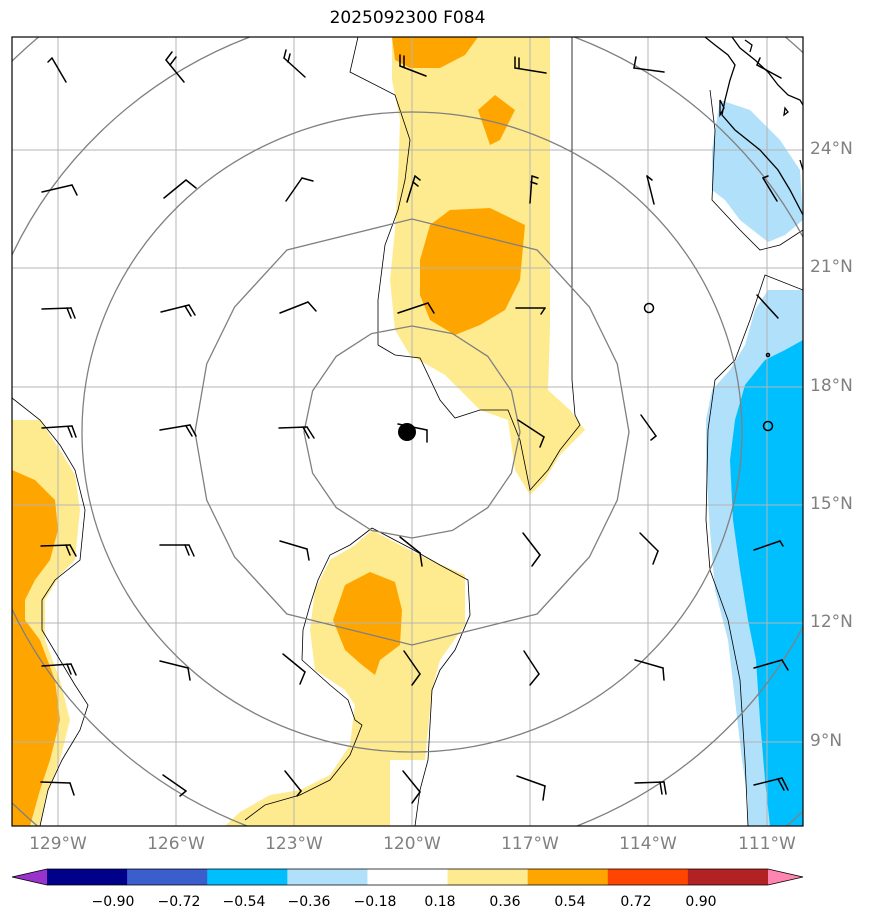  I want to click on colorbar-outline, so click(407, 877).